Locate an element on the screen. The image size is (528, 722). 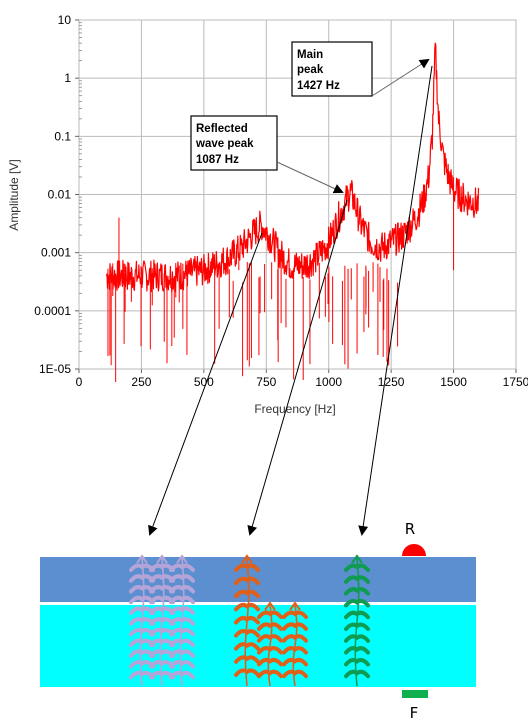
y-tick-label: 0.01 is located at coordinates (60, 195).